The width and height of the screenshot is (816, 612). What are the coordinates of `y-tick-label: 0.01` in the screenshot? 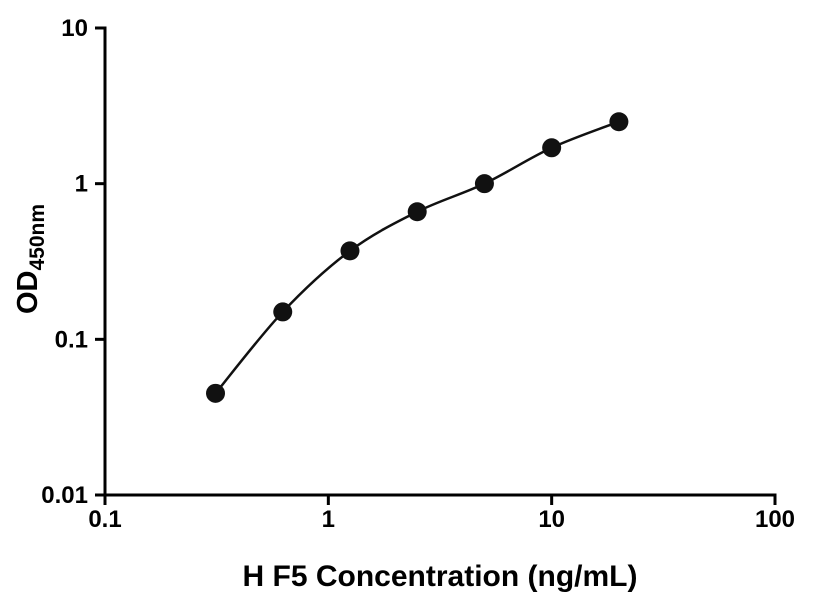 It's located at (64, 495).